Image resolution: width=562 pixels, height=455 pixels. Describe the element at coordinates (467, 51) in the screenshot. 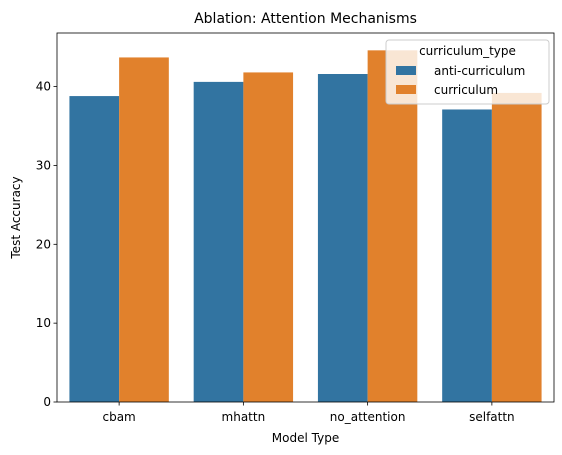

I see `legend-title: curriculum_type` at that location.